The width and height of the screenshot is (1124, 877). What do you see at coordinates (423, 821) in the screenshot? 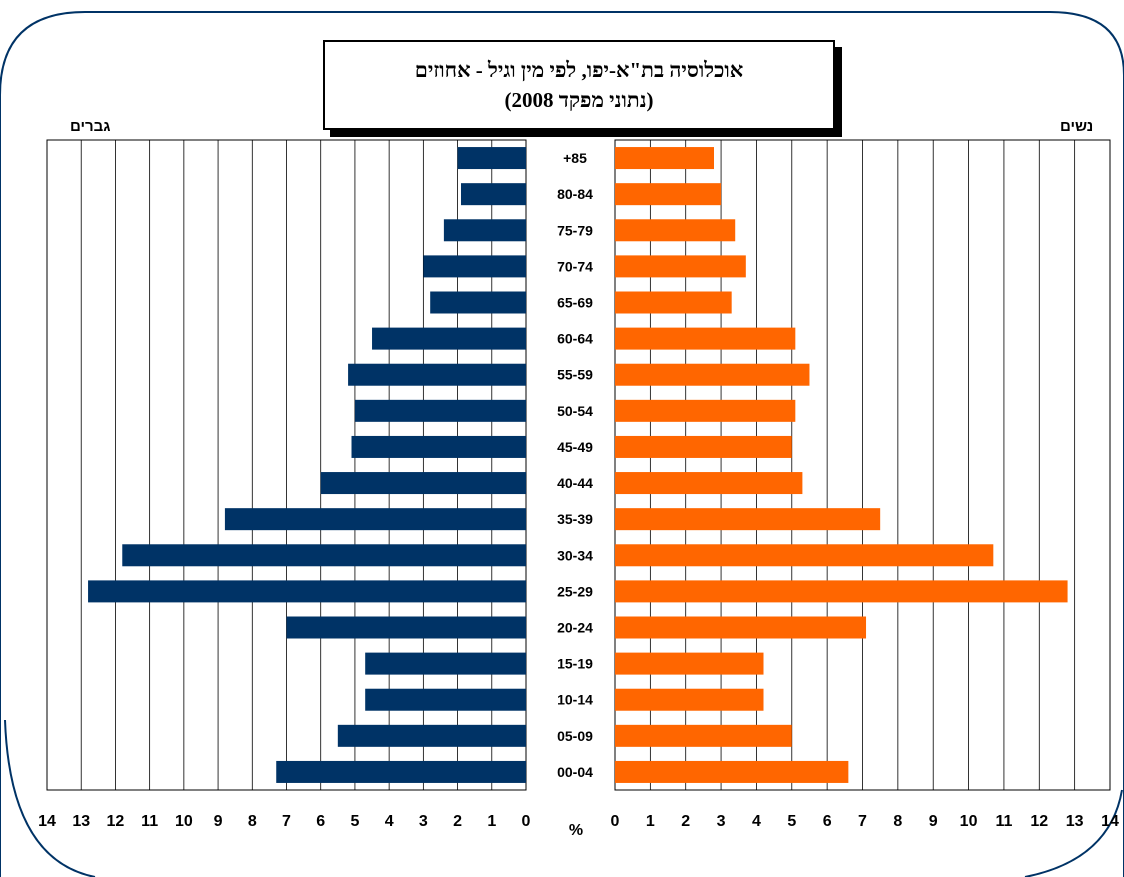
I see `men-tick-label: 3` at bounding box center [423, 821].